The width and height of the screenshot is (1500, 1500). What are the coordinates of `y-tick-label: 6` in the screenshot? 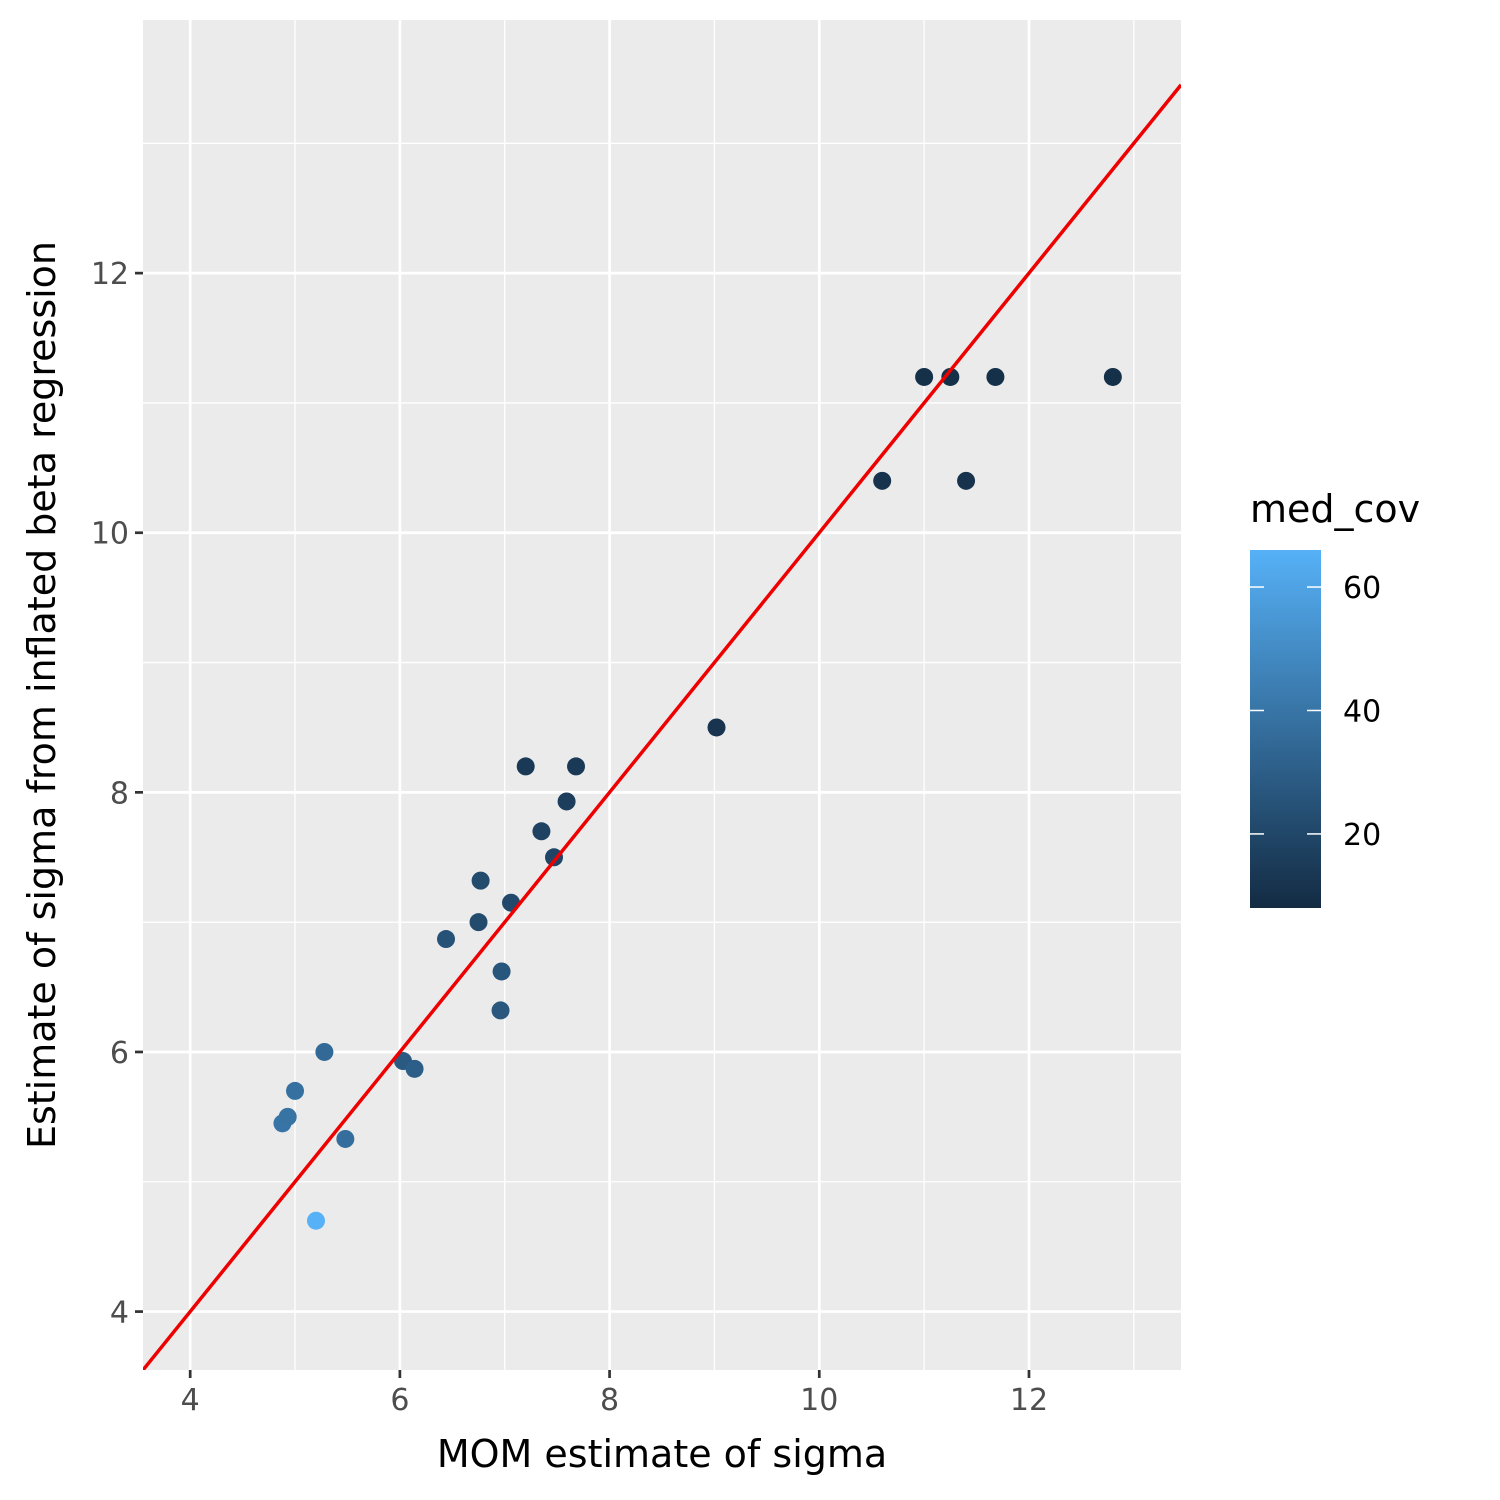 It's located at (119, 1053).